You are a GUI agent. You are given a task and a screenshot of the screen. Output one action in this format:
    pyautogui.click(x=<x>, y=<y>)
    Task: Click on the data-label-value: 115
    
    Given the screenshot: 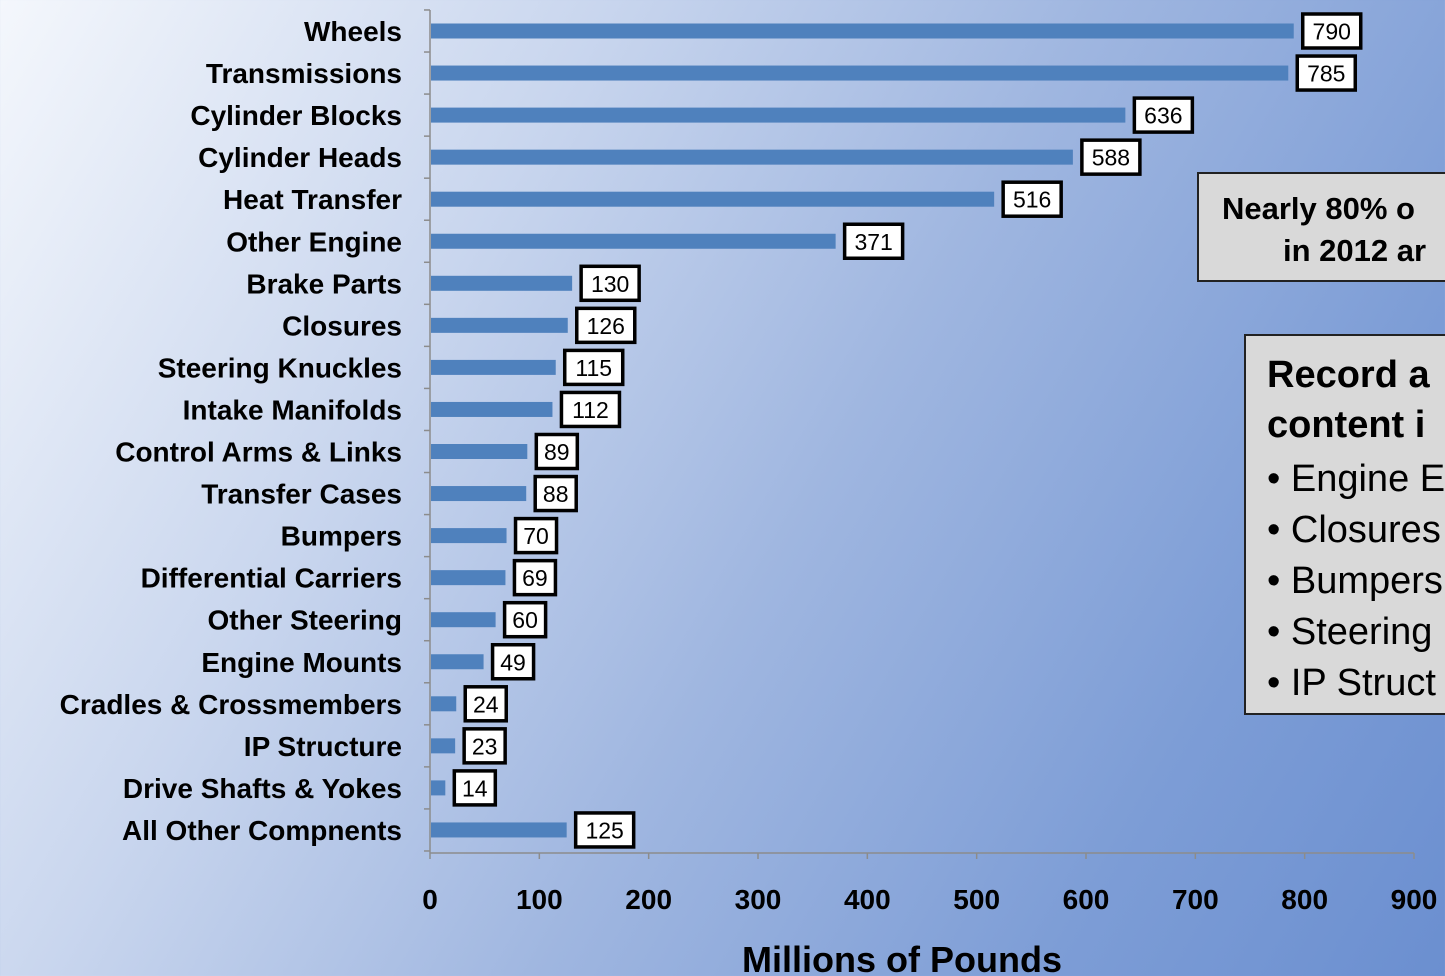 What is the action you would take?
    pyautogui.click(x=593, y=368)
    